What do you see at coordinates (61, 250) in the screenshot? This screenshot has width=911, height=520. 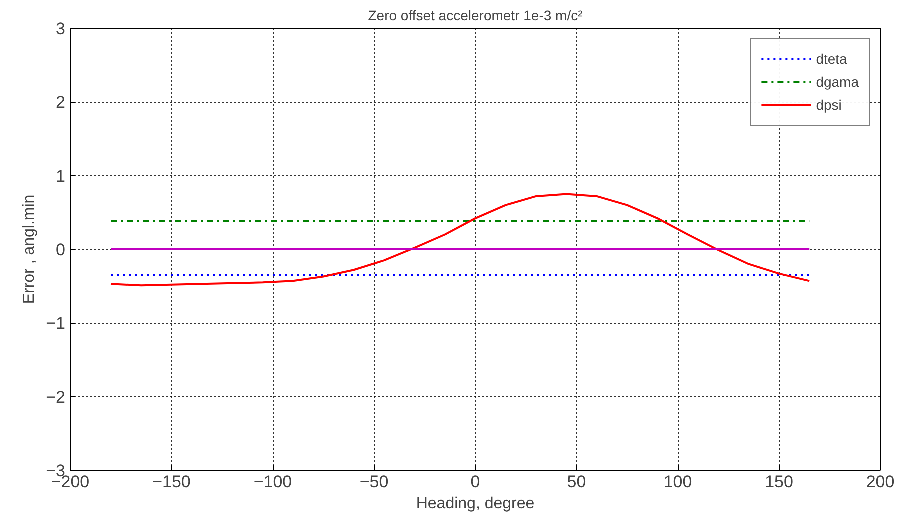 I see `y-tick-label: 0` at bounding box center [61, 250].